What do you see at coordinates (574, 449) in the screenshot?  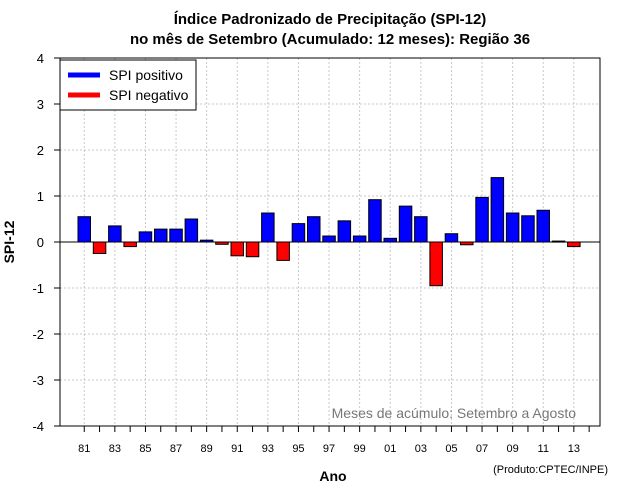 I see `x-tick-label: 13` at bounding box center [574, 449].